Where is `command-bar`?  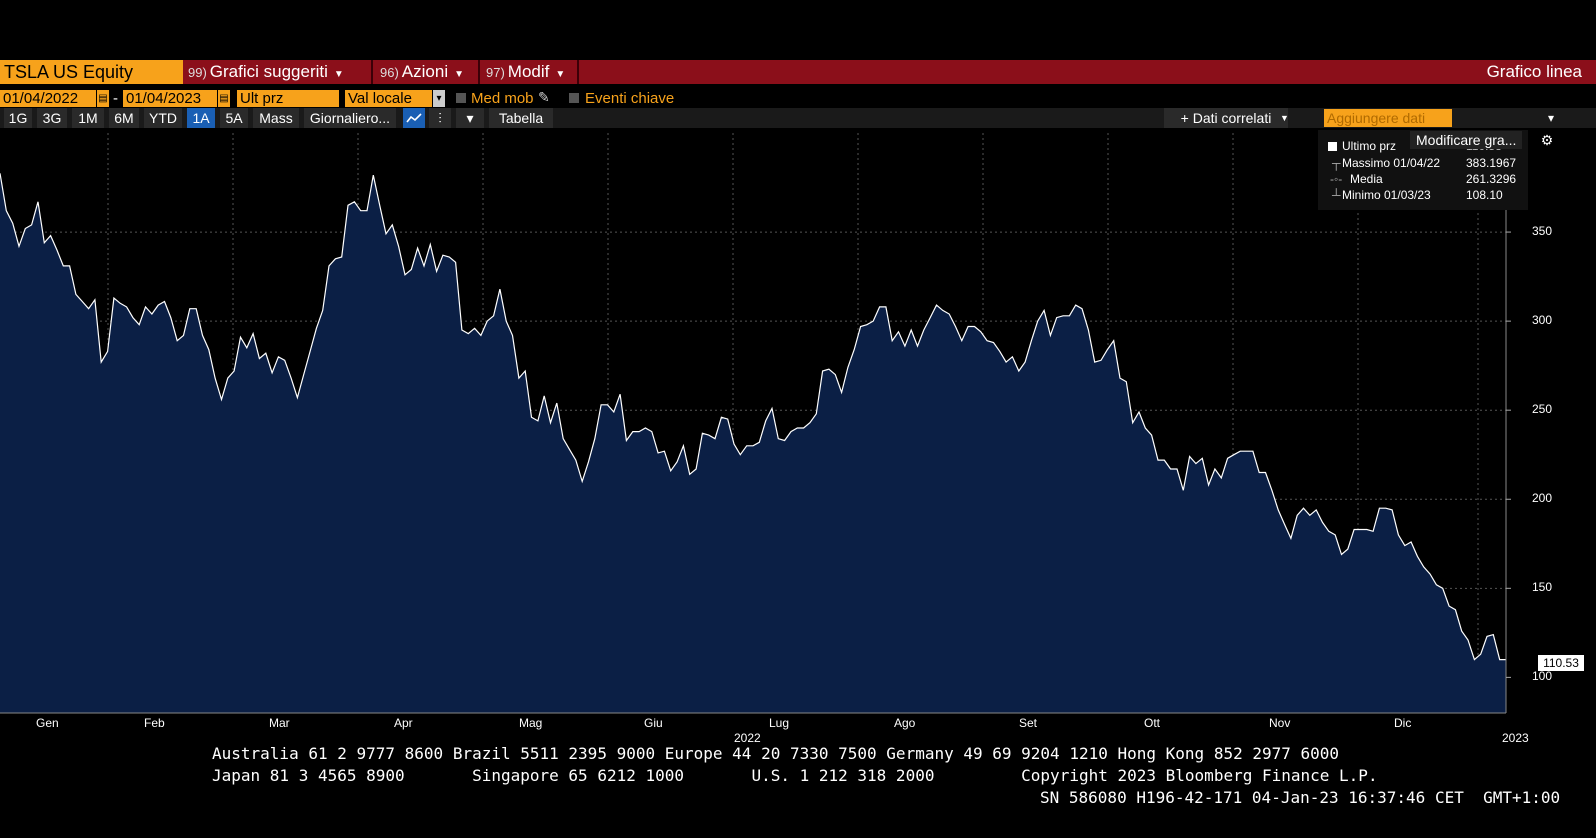
command-bar is located at coordinates (798, 72).